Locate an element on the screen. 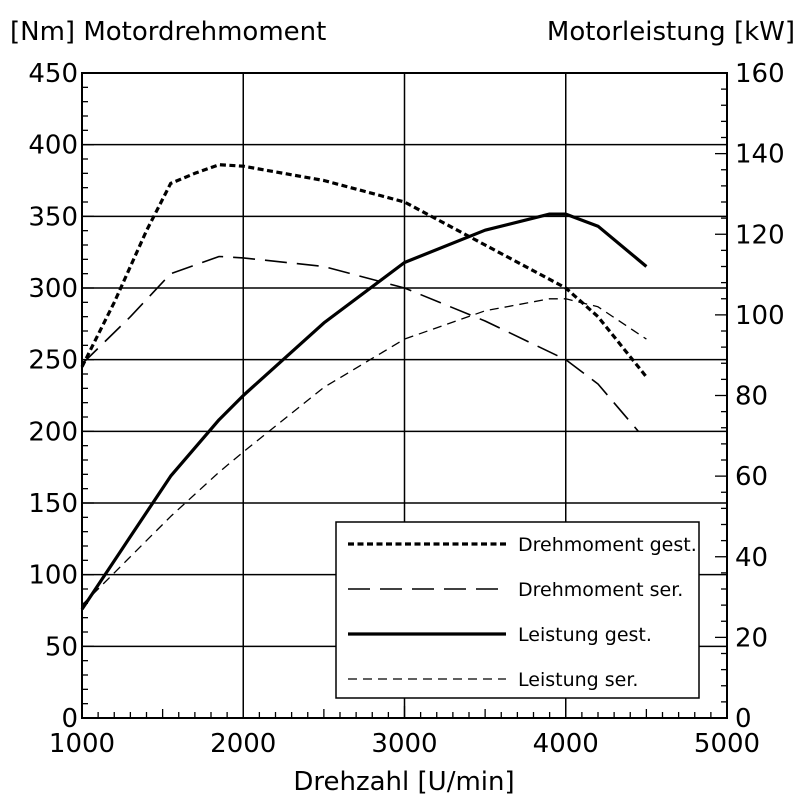  y-right-tick-label: 100 is located at coordinates (760, 316).